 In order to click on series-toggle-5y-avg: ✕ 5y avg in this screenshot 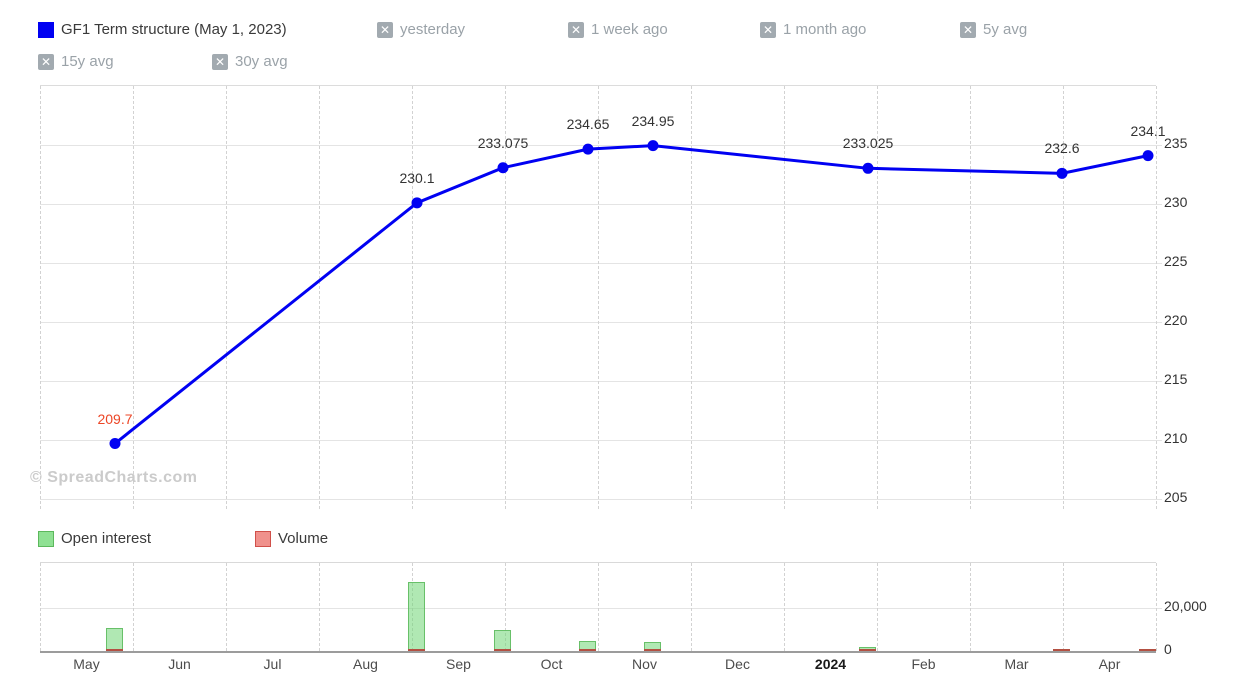, I will do `click(993, 29)`.